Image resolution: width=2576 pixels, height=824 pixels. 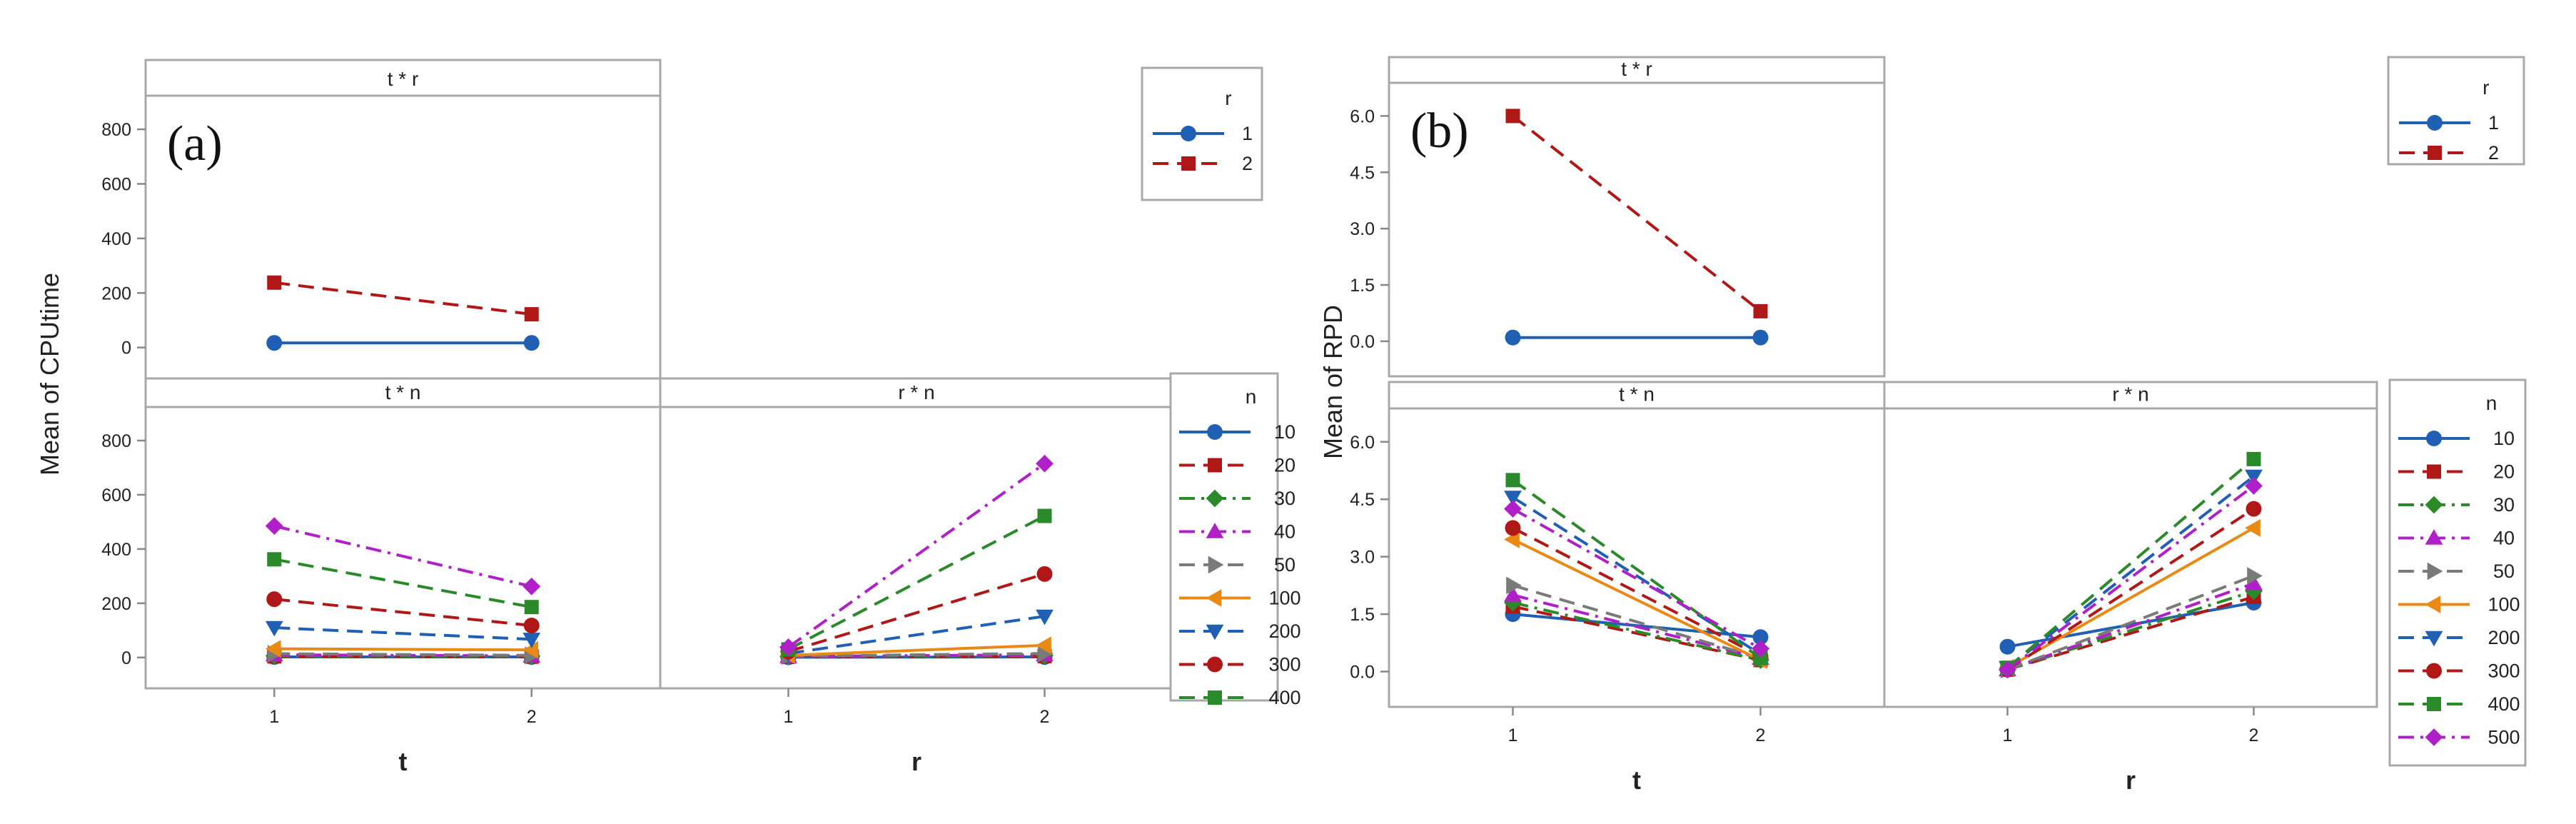 What do you see at coordinates (1202, 133) in the screenshot?
I see `legend-r: r1 2` at bounding box center [1202, 133].